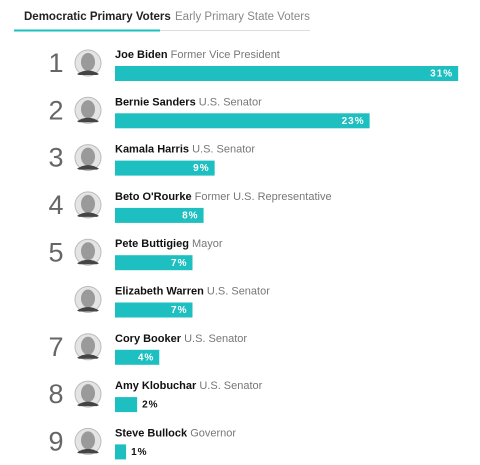  I want to click on candidate-label: Cory Booker U.S. Senator, so click(181, 339).